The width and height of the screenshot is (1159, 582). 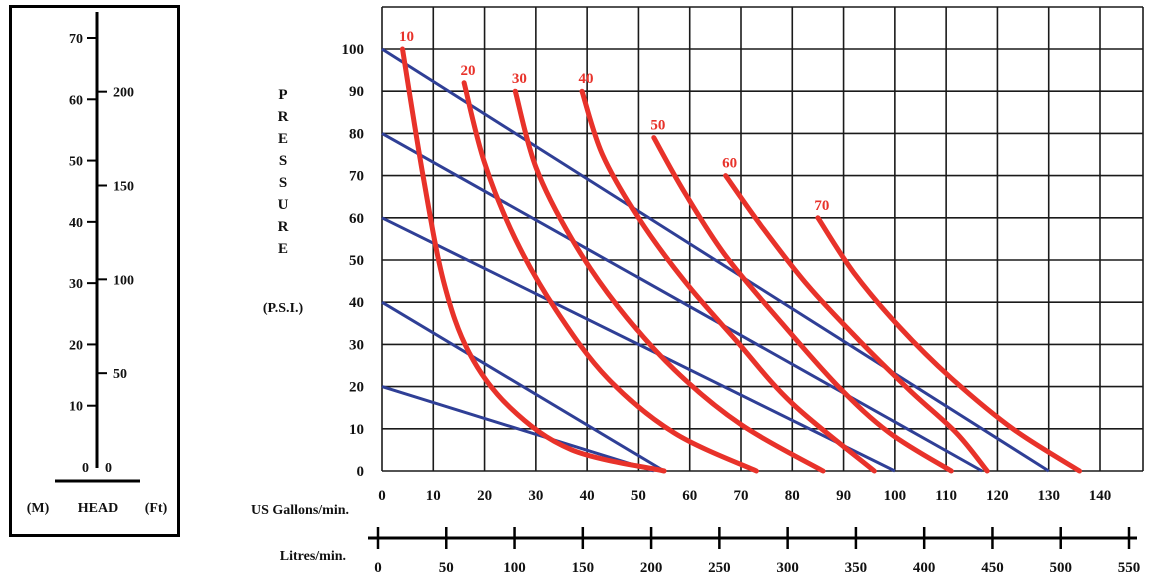 I want to click on y-tick-label: 70, so click(x=356, y=177).